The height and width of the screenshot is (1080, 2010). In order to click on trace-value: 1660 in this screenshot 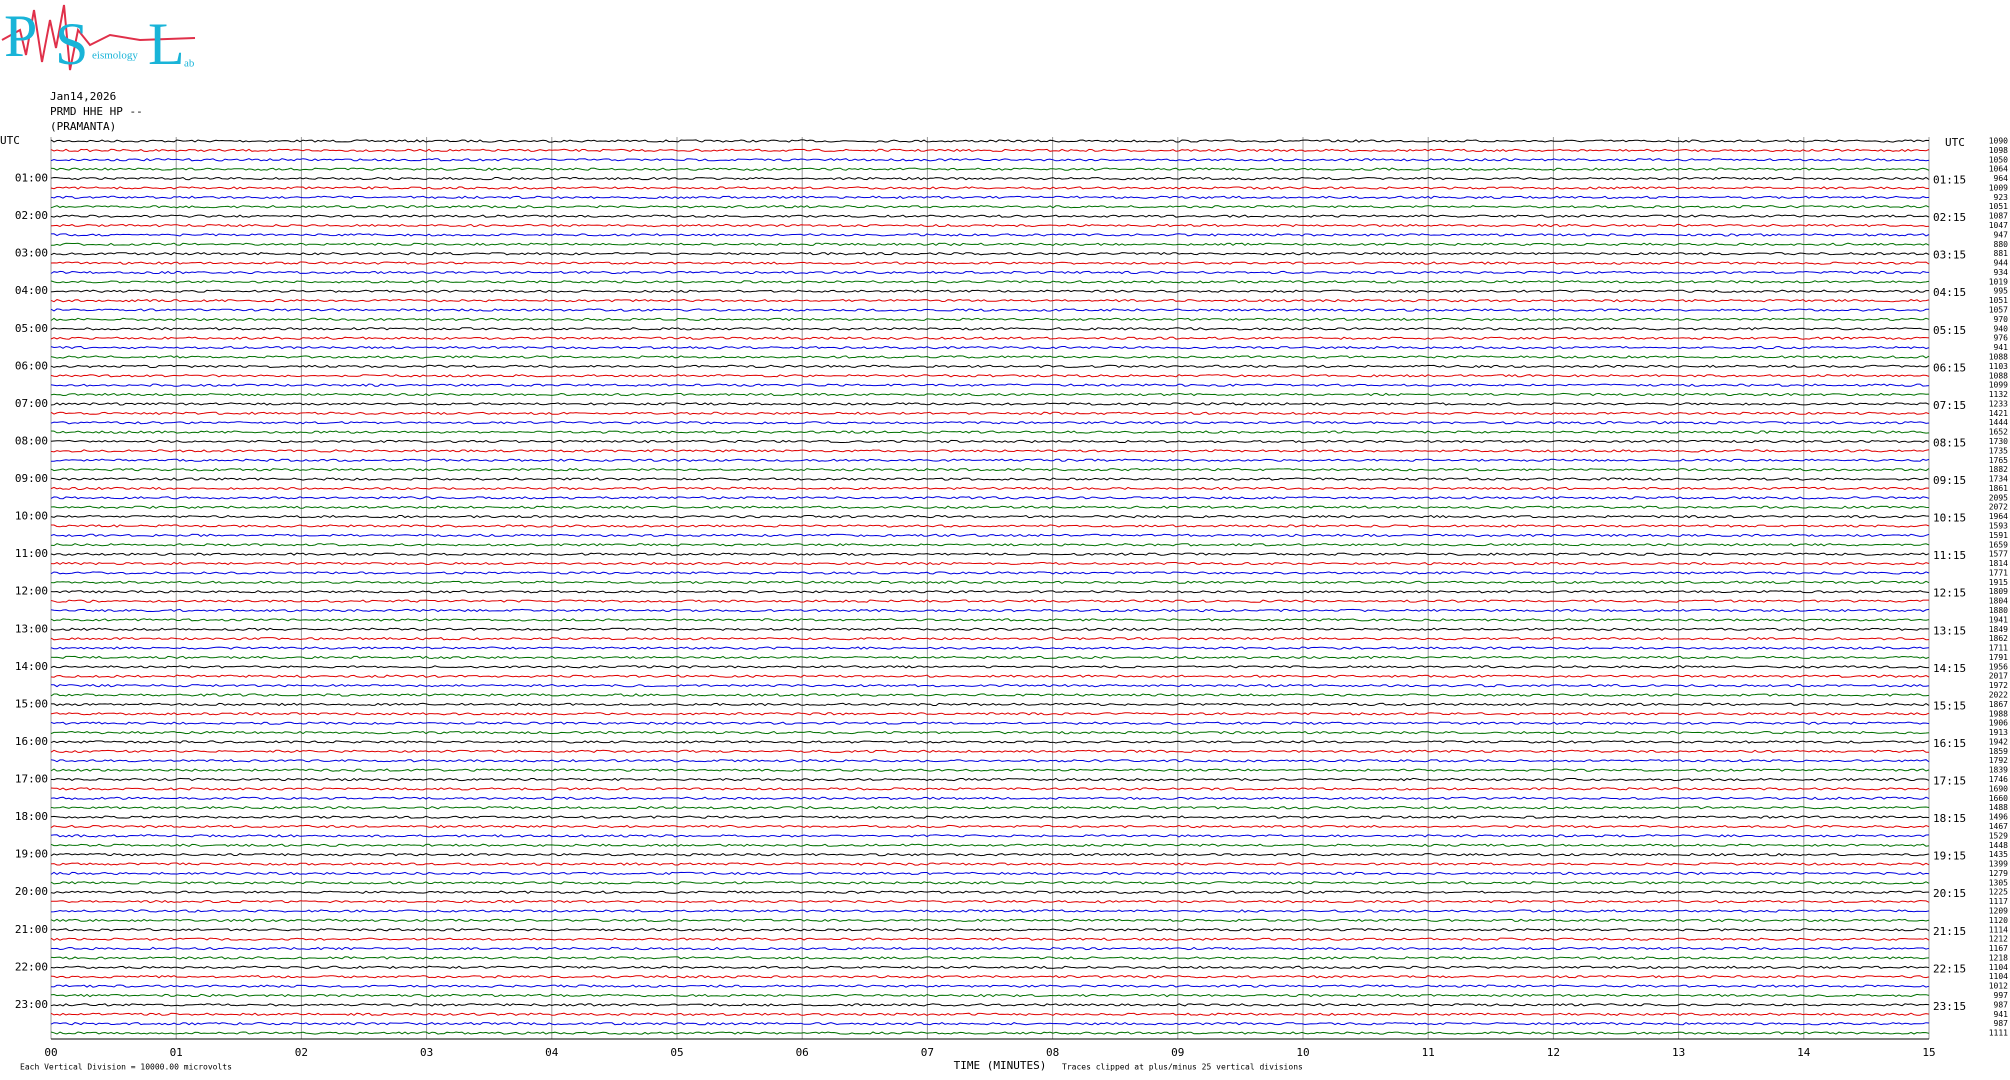, I will do `click(1998, 798)`.